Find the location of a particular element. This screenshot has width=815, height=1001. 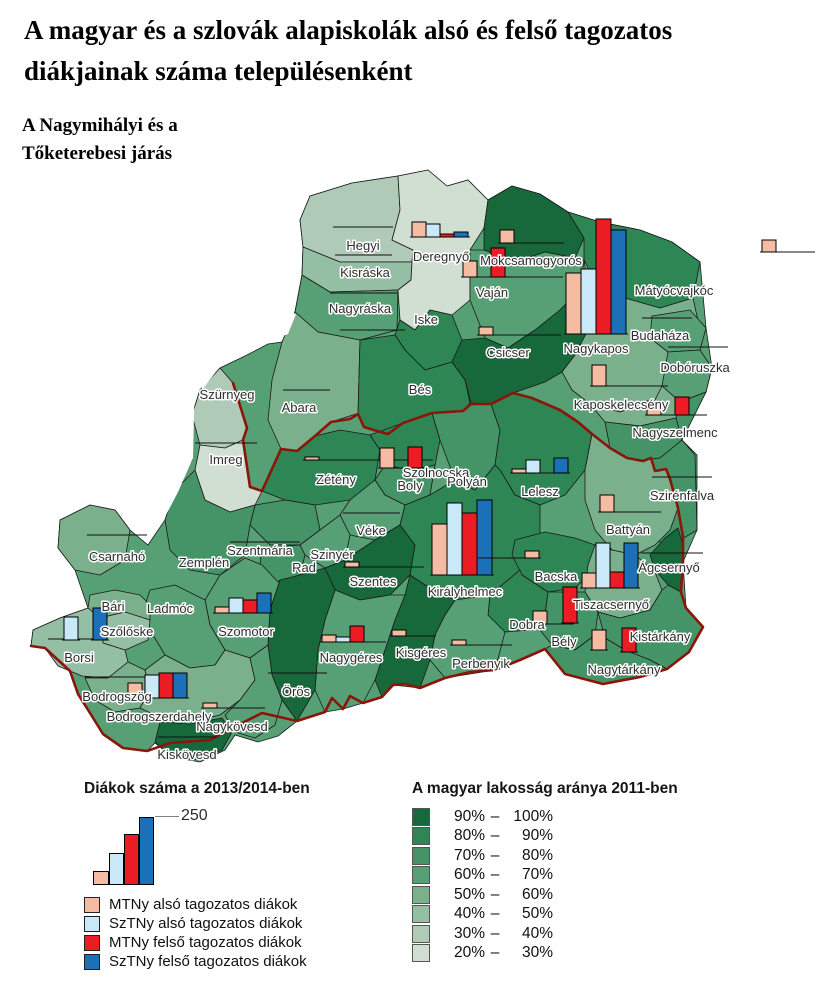

settlement-label-Csarnahó: Csarnahó is located at coordinates (117, 556).